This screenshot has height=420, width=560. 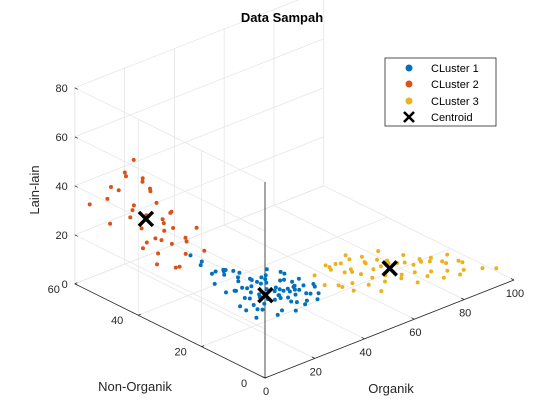 I want to click on y-axis-label: Non-Organik, so click(x=135, y=386).